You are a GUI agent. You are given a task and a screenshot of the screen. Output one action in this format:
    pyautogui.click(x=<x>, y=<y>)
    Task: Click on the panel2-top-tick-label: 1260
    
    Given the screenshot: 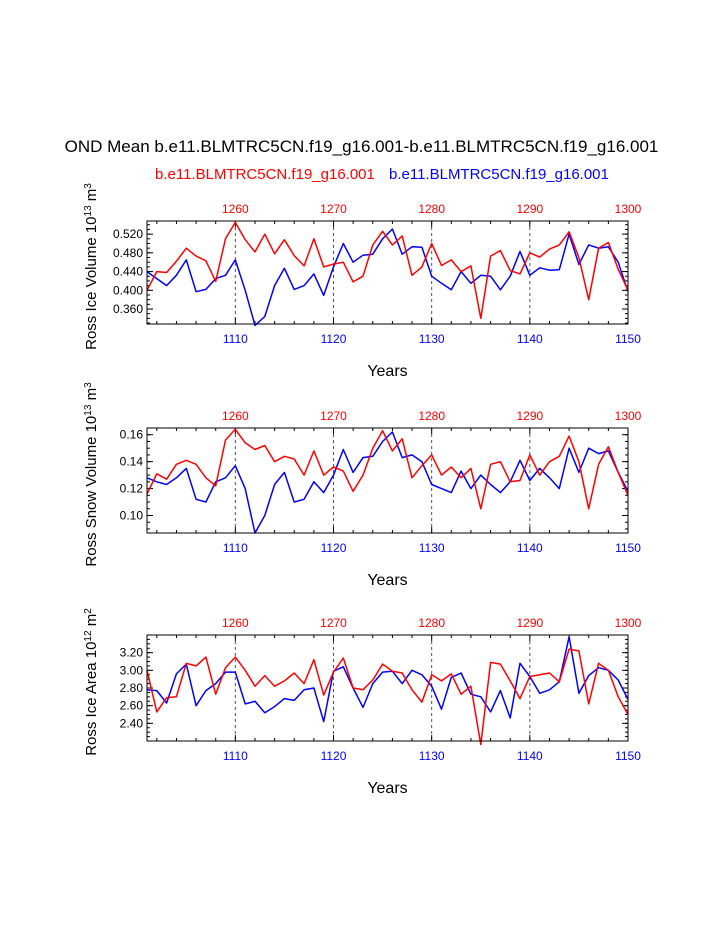 What is the action you would take?
    pyautogui.click(x=235, y=416)
    